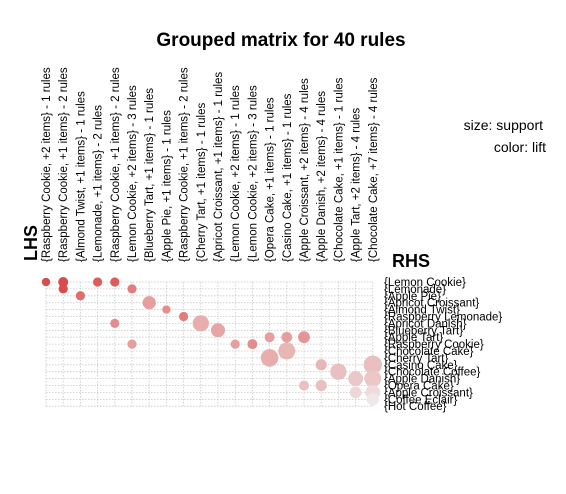 The width and height of the screenshot is (566, 494). Describe the element at coordinates (420, 400) in the screenshot. I see `rhs-label: {Coffee Eclair}` at that location.